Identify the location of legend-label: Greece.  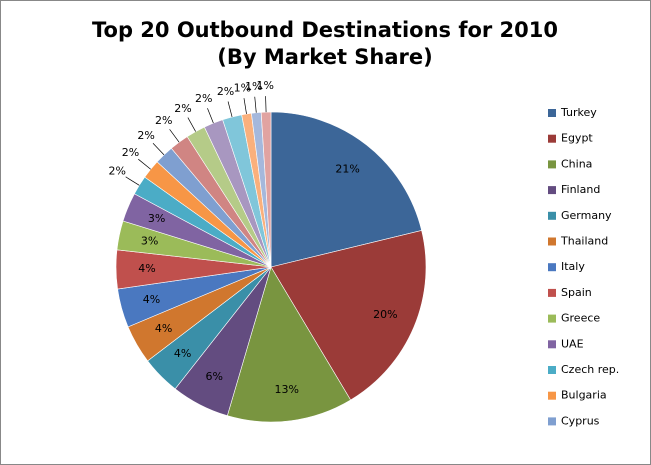
(580, 318).